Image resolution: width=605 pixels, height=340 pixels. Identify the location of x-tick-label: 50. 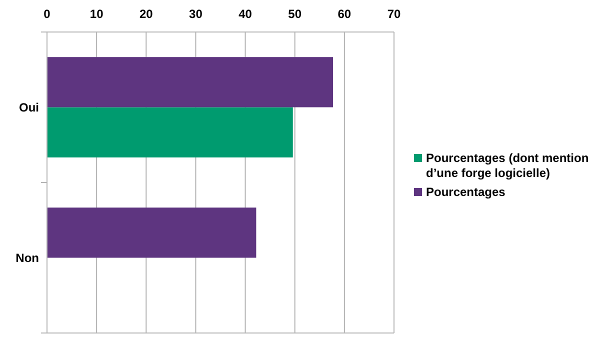
(295, 14).